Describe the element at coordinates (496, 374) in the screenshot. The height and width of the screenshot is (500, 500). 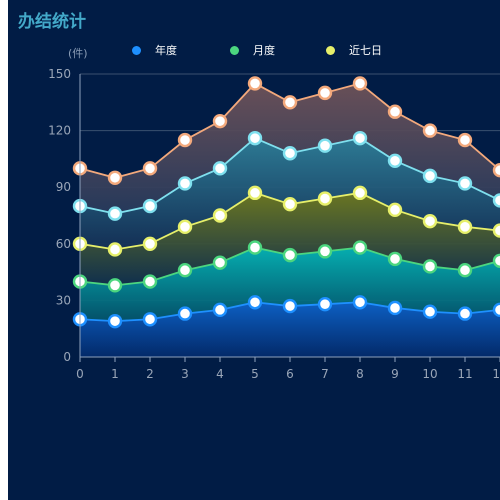
I see `x-tick-label: 12` at that location.